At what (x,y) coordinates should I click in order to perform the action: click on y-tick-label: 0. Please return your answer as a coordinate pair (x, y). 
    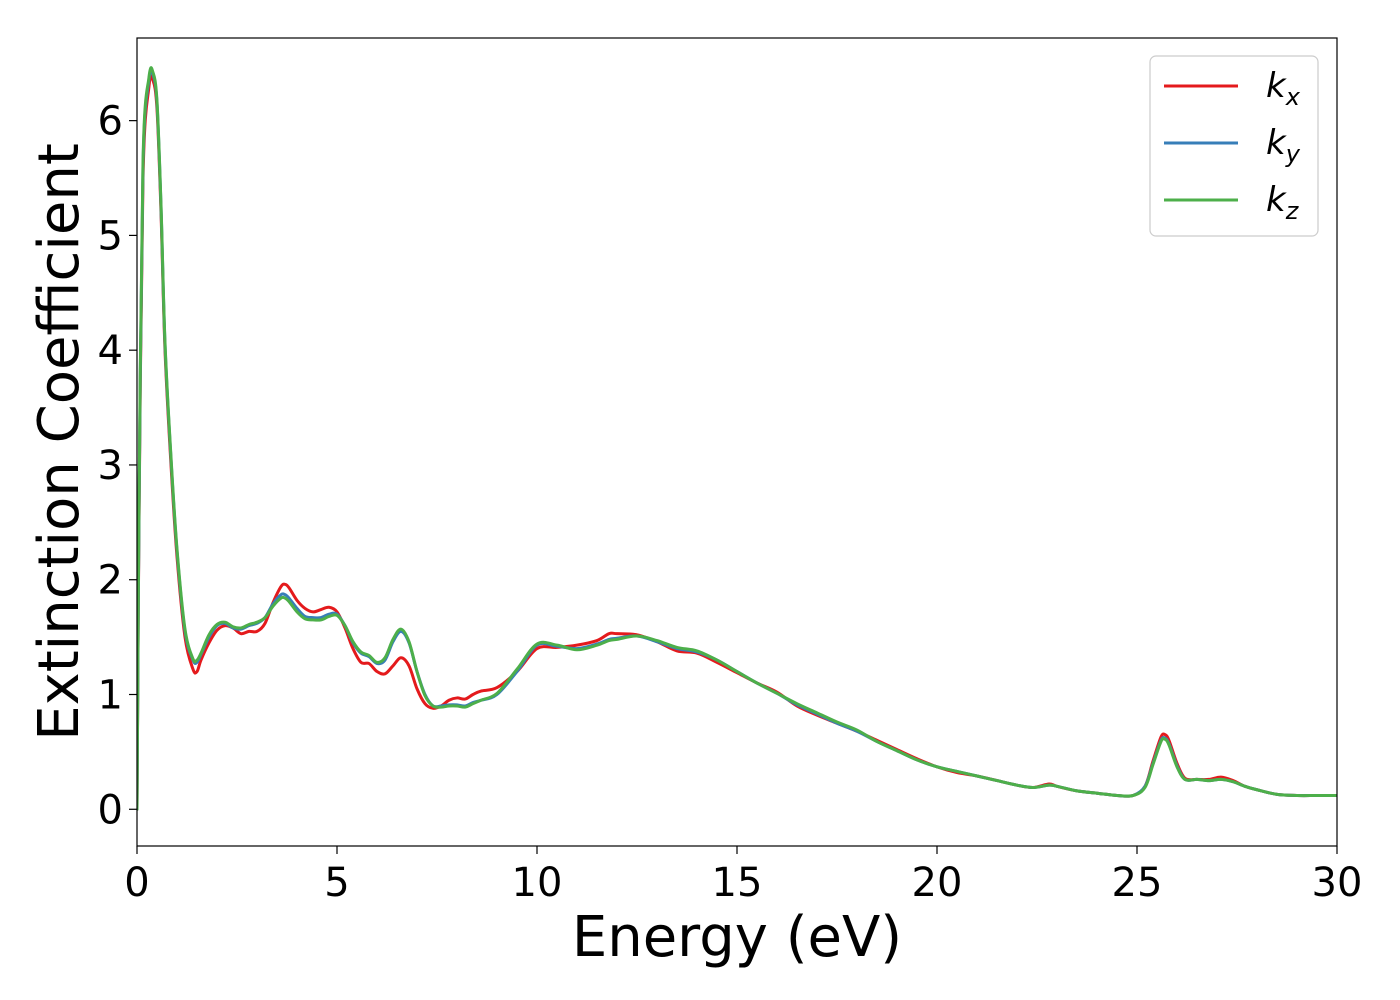
    Looking at the image, I should click on (110, 810).